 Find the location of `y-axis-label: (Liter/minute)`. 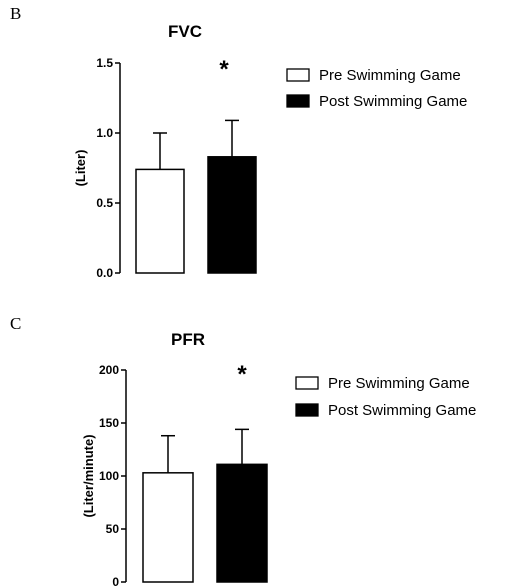

y-axis-label: (Liter/minute) is located at coordinates (88, 475).